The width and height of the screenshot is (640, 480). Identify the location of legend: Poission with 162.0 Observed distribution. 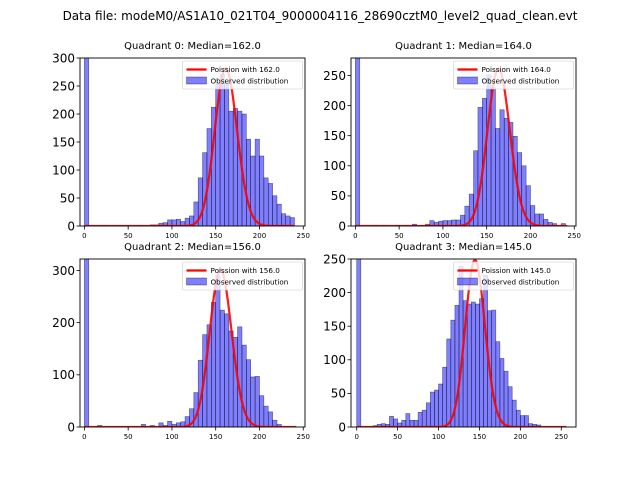
(242, 75).